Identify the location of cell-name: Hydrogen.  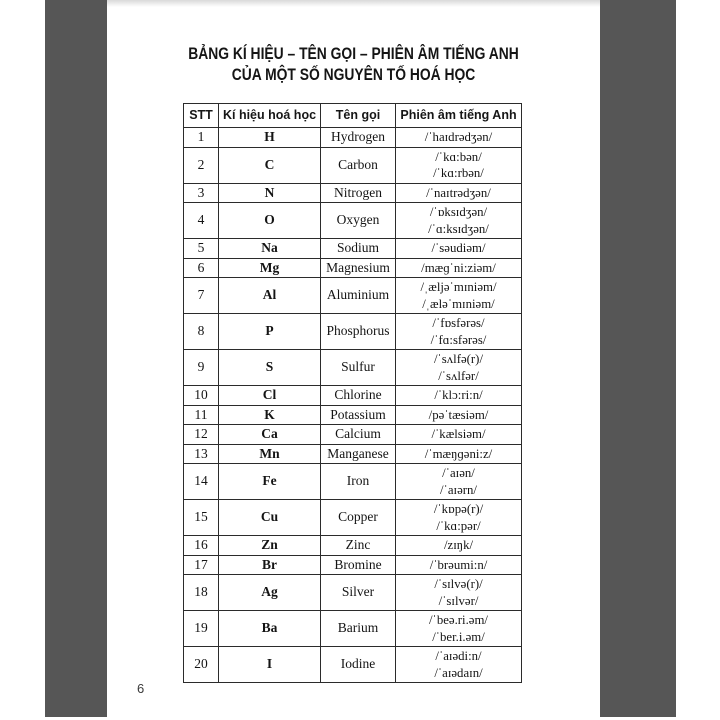
(358, 137).